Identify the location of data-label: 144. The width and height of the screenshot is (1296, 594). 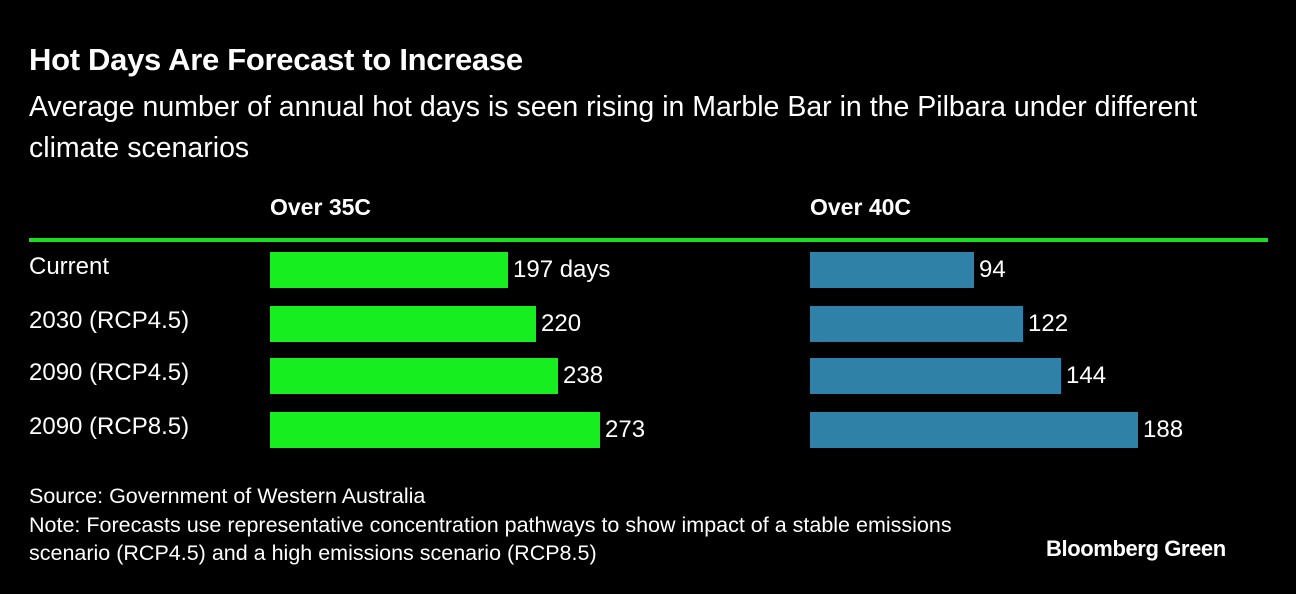
(1086, 375).